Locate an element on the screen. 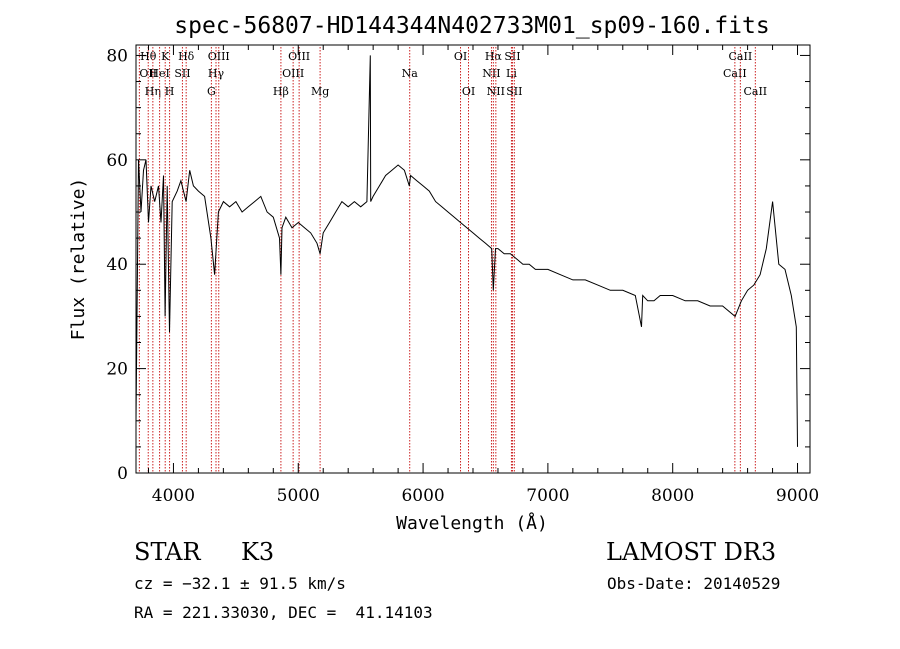  y-tick-label: 60 is located at coordinates (117, 161).